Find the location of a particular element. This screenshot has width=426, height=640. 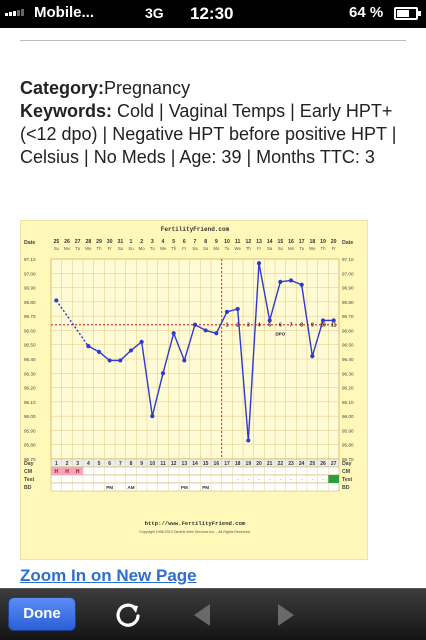

date-label: 5 is located at coordinates (173, 242).